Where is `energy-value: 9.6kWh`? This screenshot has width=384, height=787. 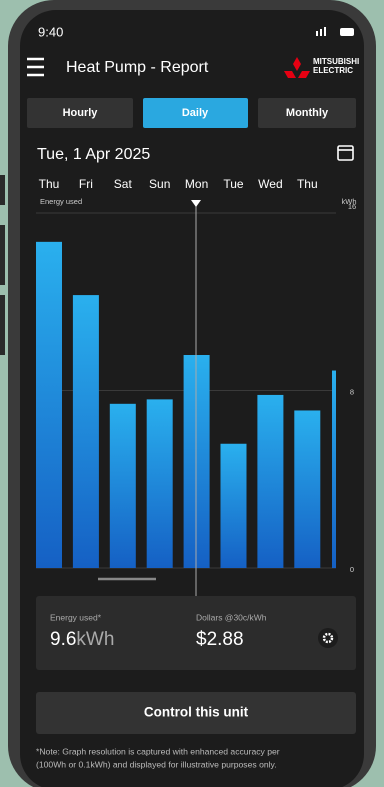 energy-value: 9.6kWh is located at coordinates (82, 639).